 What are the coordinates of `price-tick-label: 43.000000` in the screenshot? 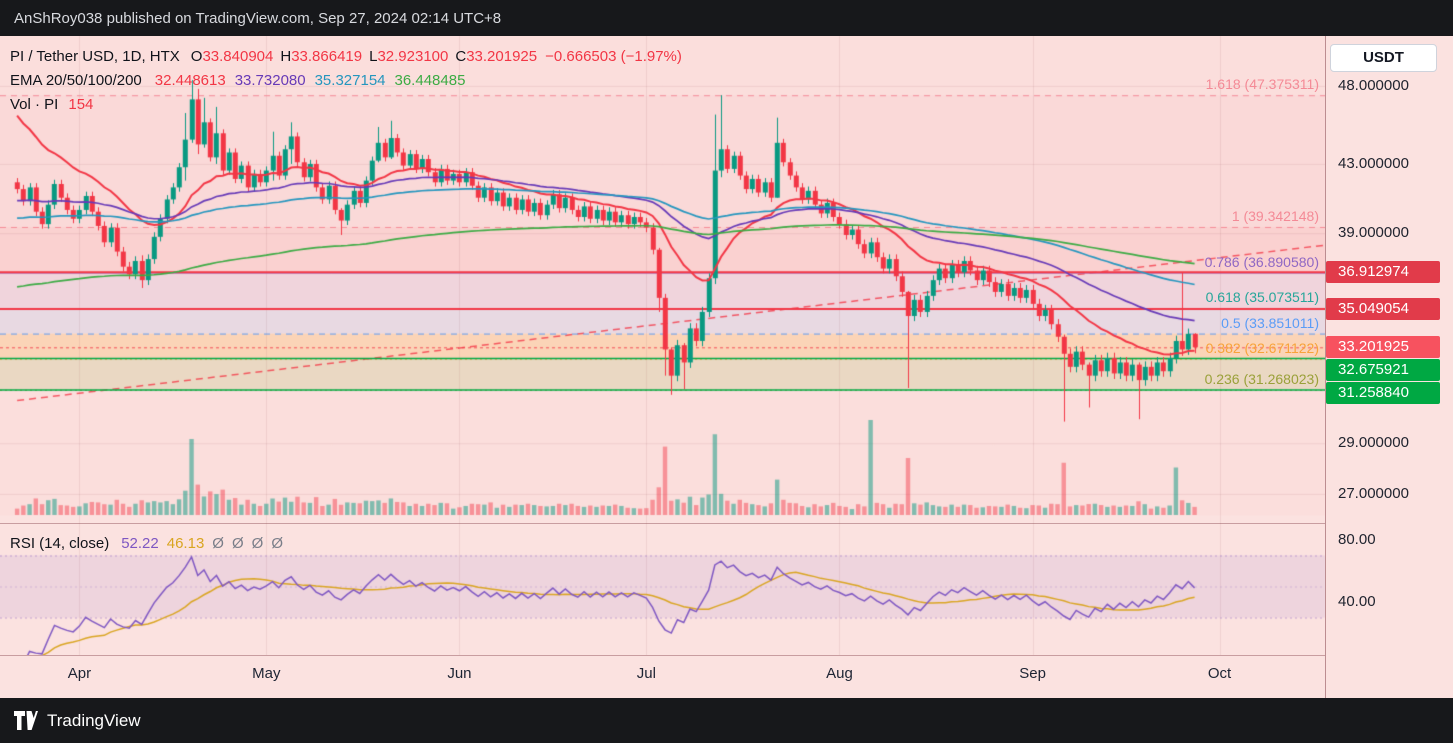 It's located at (1373, 163).